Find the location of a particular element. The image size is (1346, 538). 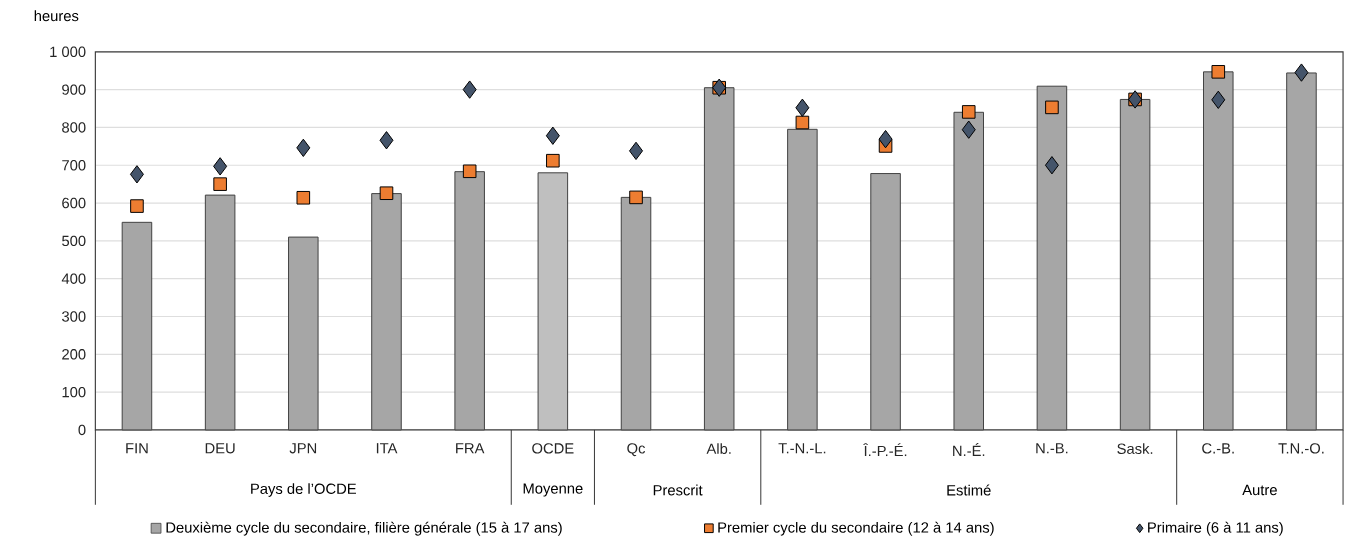

legend-label: Premier cycle du secondaire (12 à 14 ans) is located at coordinates (856, 528).